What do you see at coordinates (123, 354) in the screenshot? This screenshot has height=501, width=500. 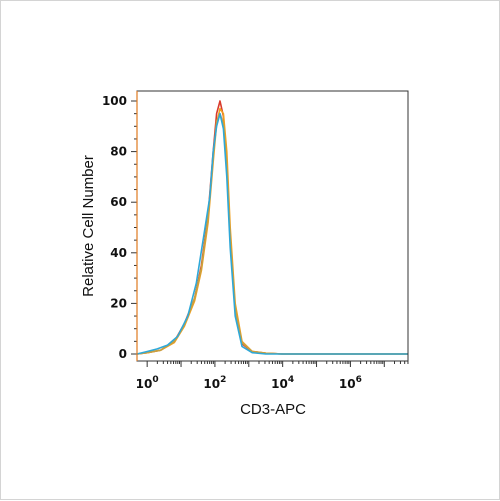 I see `y-tick-label: 0` at bounding box center [123, 354].